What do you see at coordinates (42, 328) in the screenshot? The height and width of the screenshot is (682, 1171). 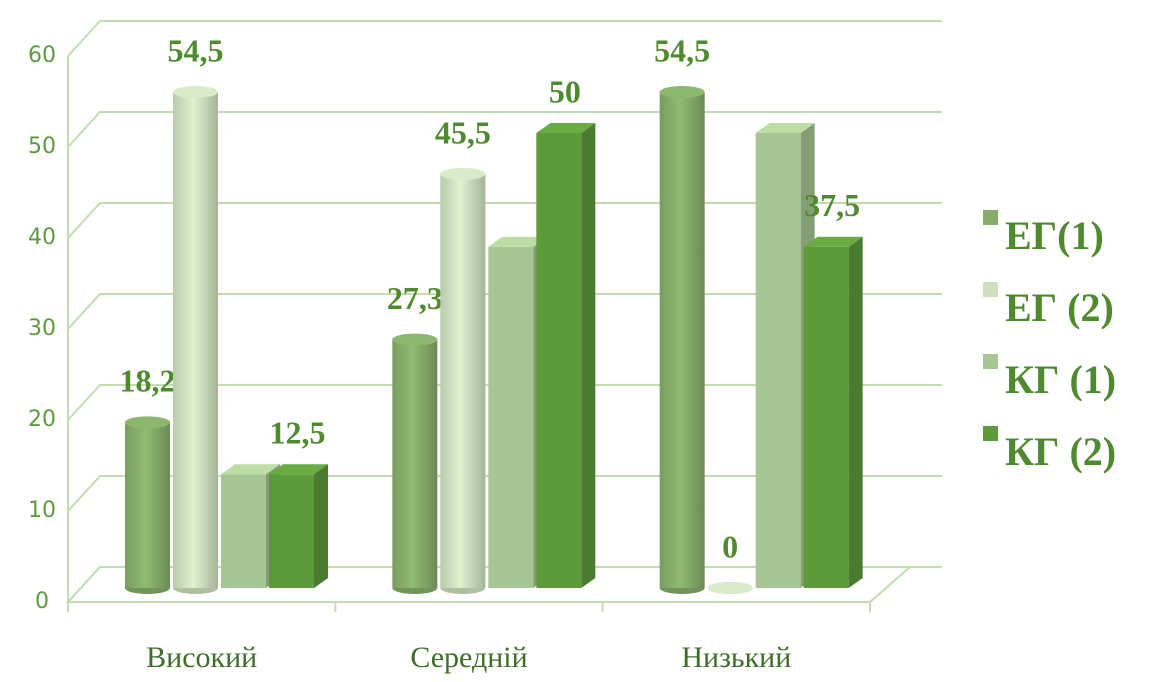 I see `y-tick-label: 30` at bounding box center [42, 328].